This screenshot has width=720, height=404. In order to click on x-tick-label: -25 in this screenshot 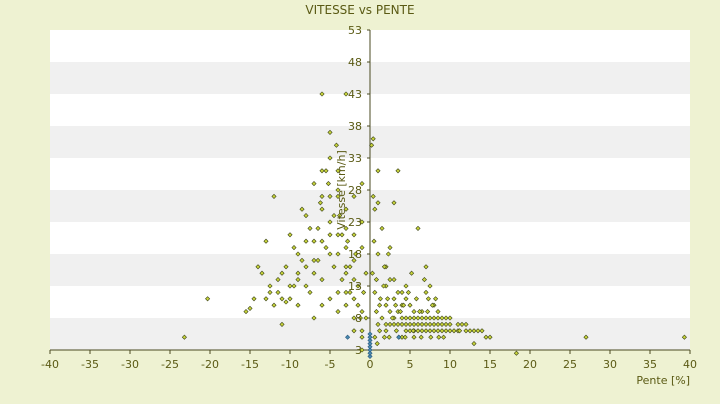, I will do `click(170, 364)`.